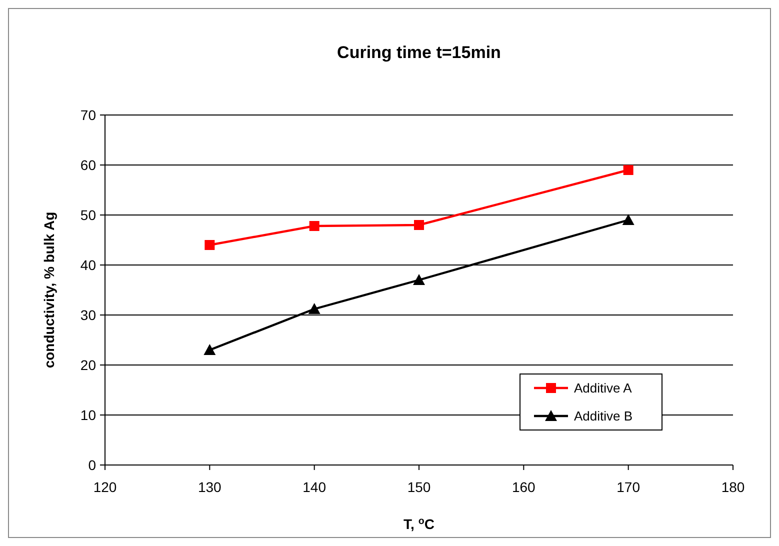 The height and width of the screenshot is (546, 779). What do you see at coordinates (733, 487) in the screenshot?
I see `x-tick-label: 180` at bounding box center [733, 487].